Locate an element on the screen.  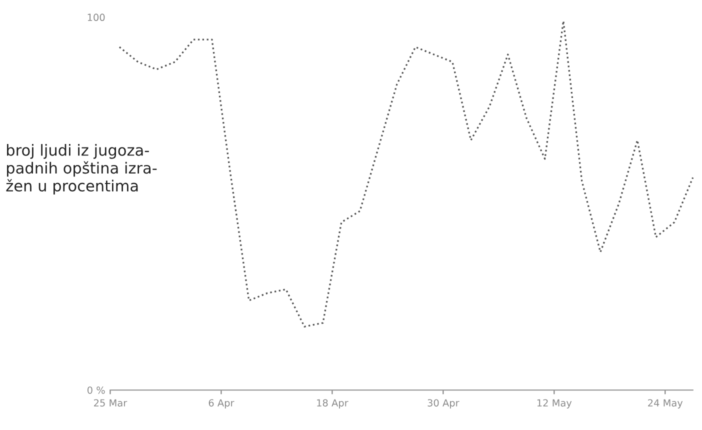
annotation: broj ljudi iz jugoza- padnih opština izra- žen u procentima is located at coordinates (81, 169).